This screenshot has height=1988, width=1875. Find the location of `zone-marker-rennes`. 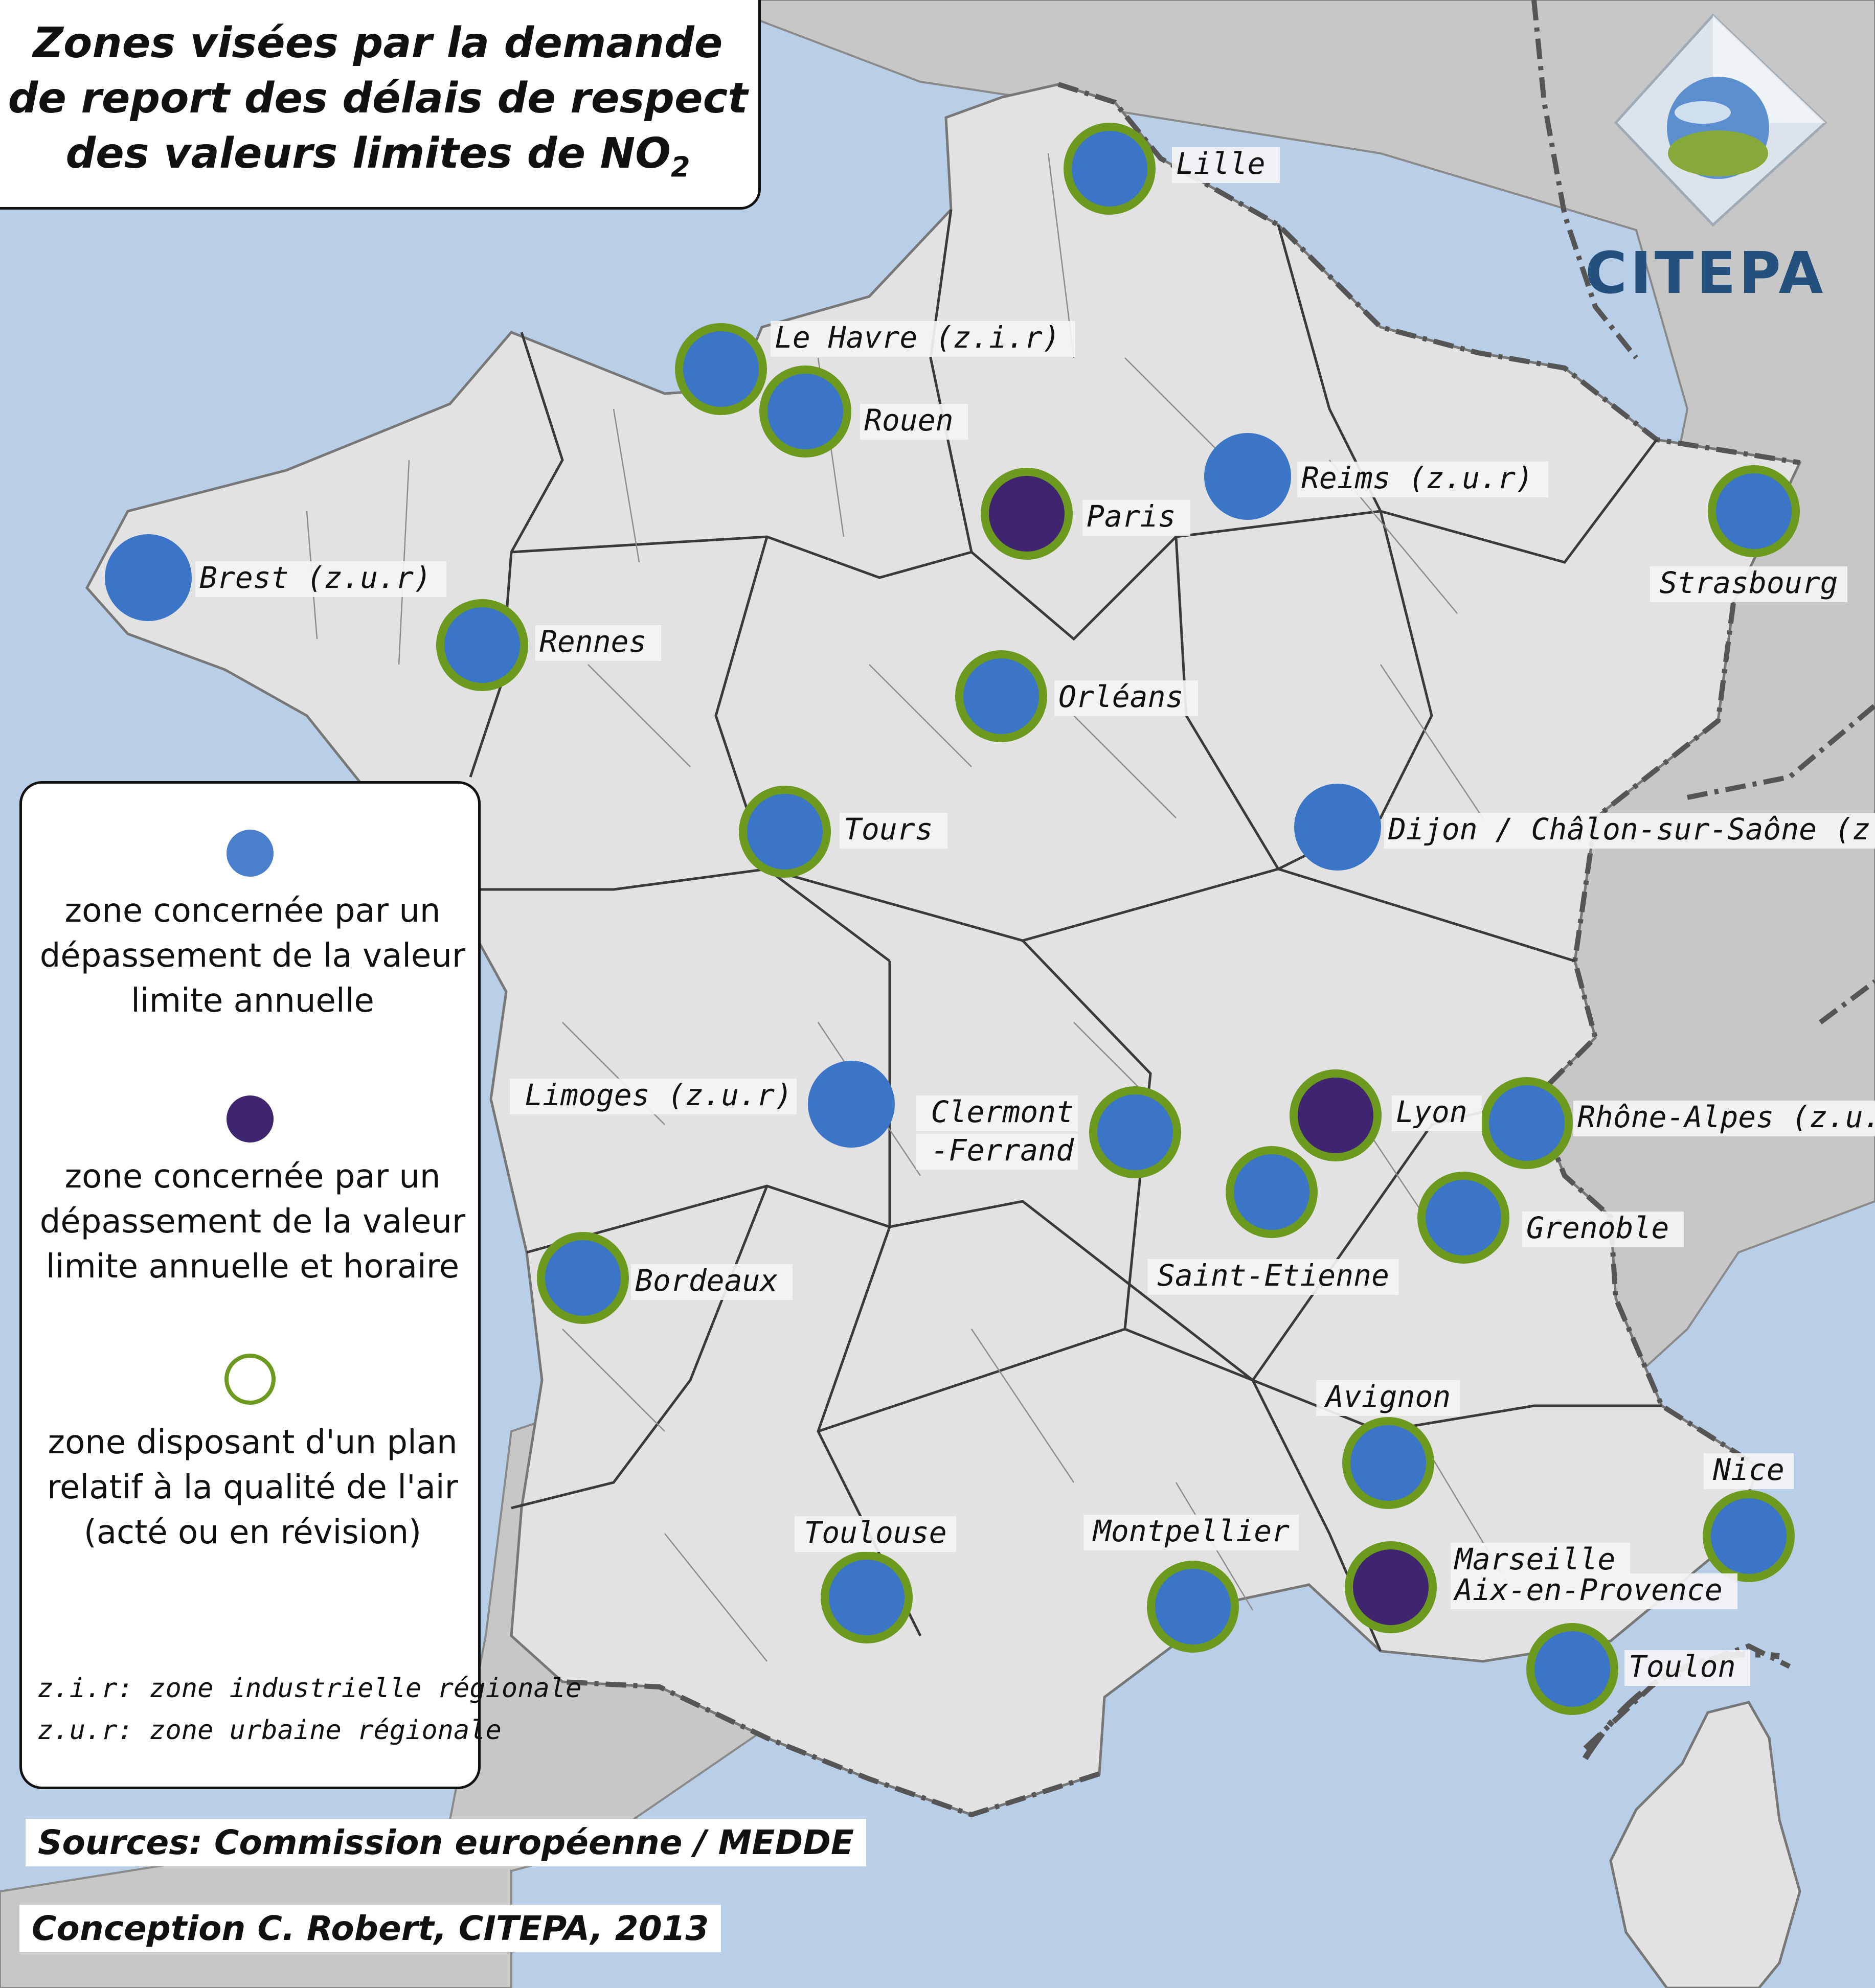

zone-marker-rennes is located at coordinates (482, 645).